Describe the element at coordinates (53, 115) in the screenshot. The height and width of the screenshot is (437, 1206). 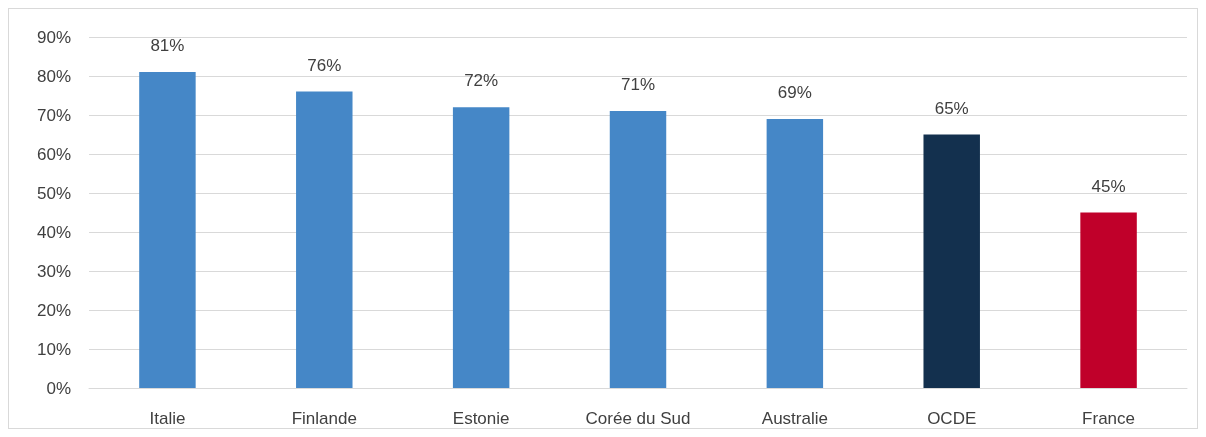
I see `y-tick-label: 70%` at that location.